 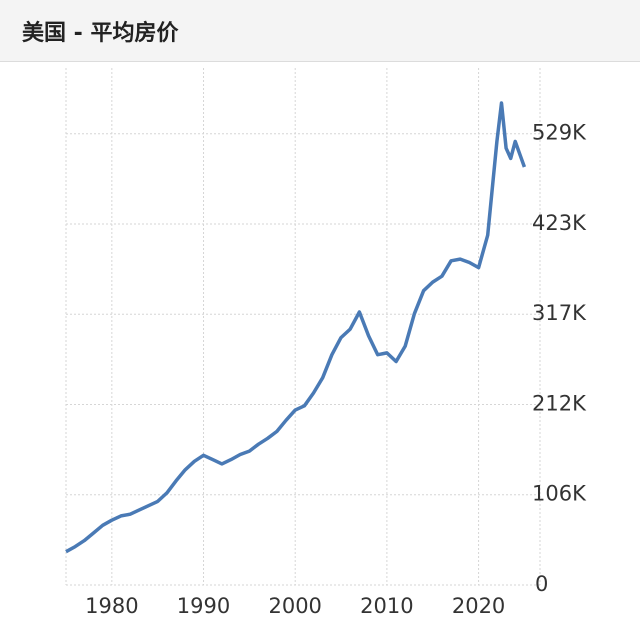 I want to click on x-tick-label: 2000, so click(x=294, y=606).